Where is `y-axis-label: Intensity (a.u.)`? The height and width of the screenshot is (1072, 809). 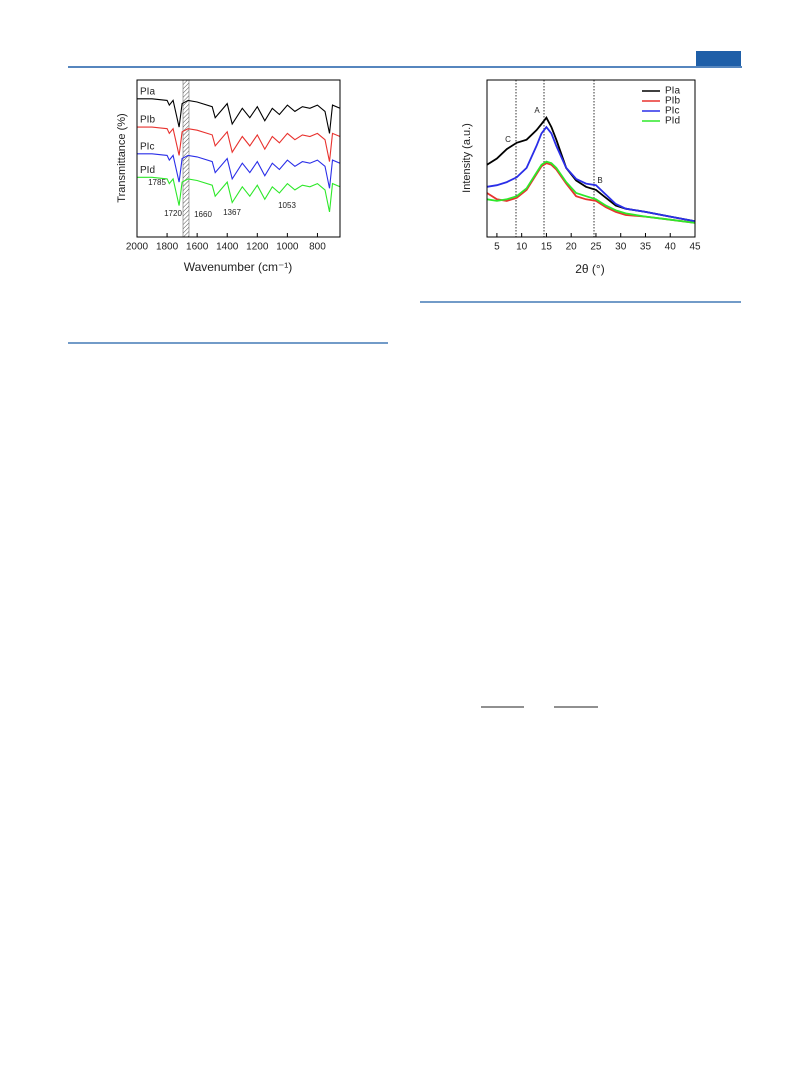 y-axis-label: Intensity (a.u.) is located at coordinates (467, 158).